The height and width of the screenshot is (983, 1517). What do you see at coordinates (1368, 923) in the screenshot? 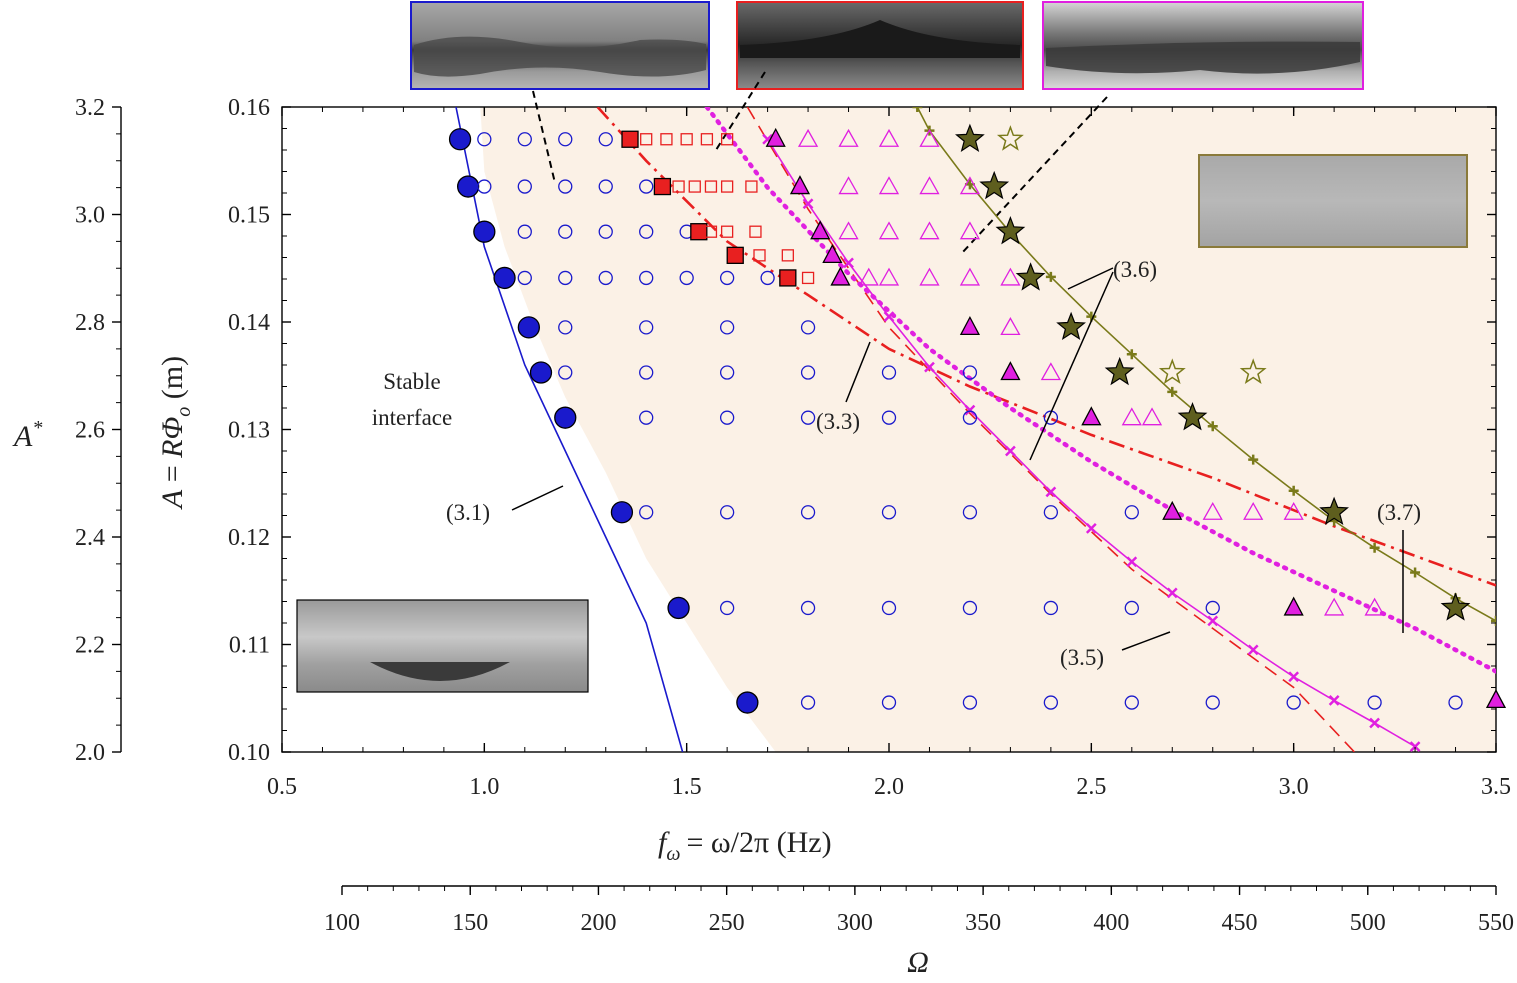
I see `bottom-axis-tick-label: 500` at bounding box center [1368, 923].